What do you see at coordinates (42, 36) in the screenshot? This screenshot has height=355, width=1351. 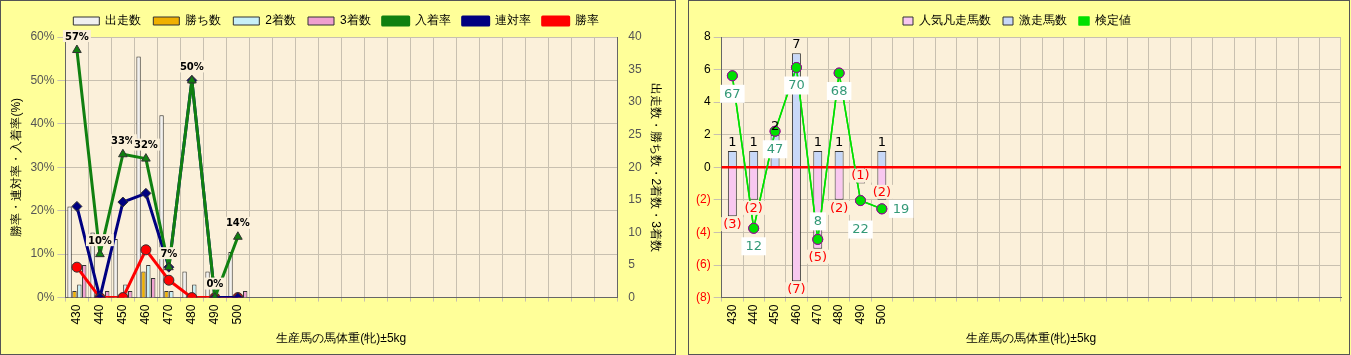 I see `y-tick-label: 60%` at bounding box center [42, 36].